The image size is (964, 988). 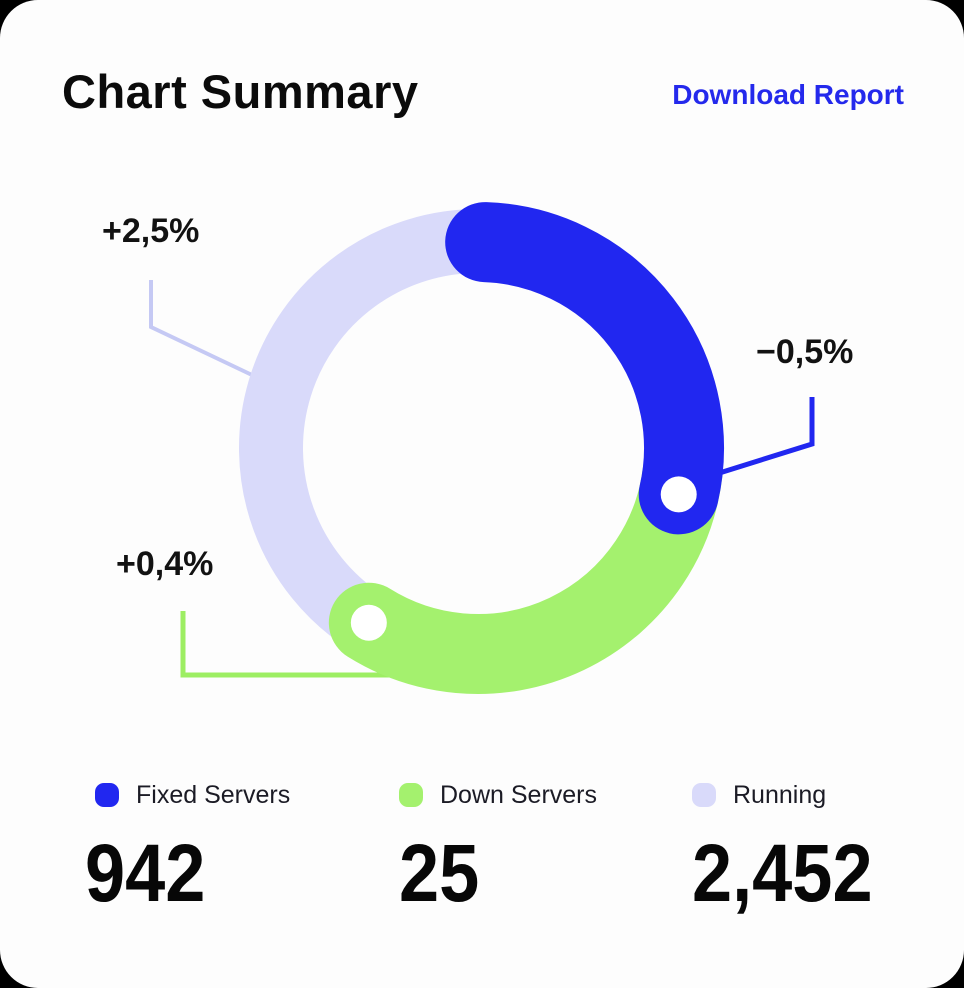 I want to click on fixed-change-label: −0,5%, so click(x=805, y=352).